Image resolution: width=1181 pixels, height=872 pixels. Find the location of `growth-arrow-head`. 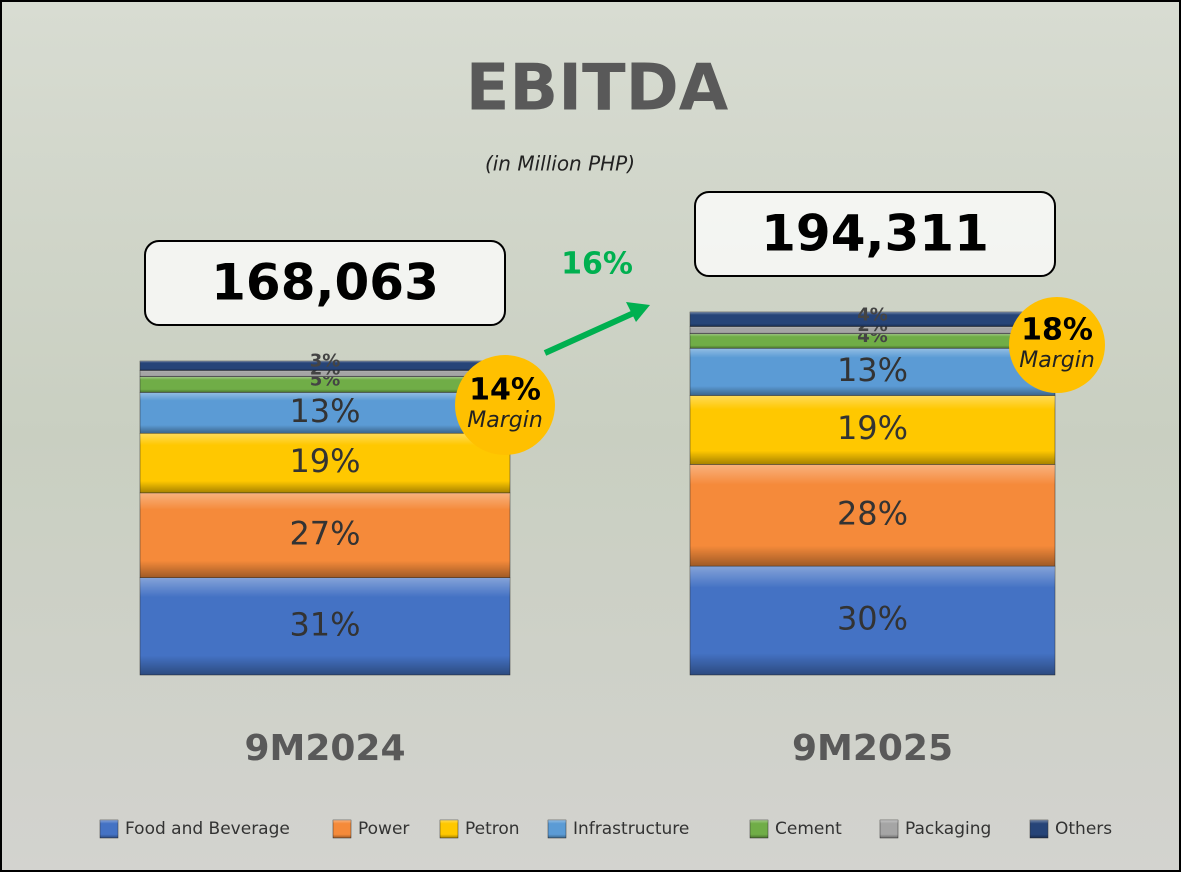

growth-arrow-head is located at coordinates (638, 312).